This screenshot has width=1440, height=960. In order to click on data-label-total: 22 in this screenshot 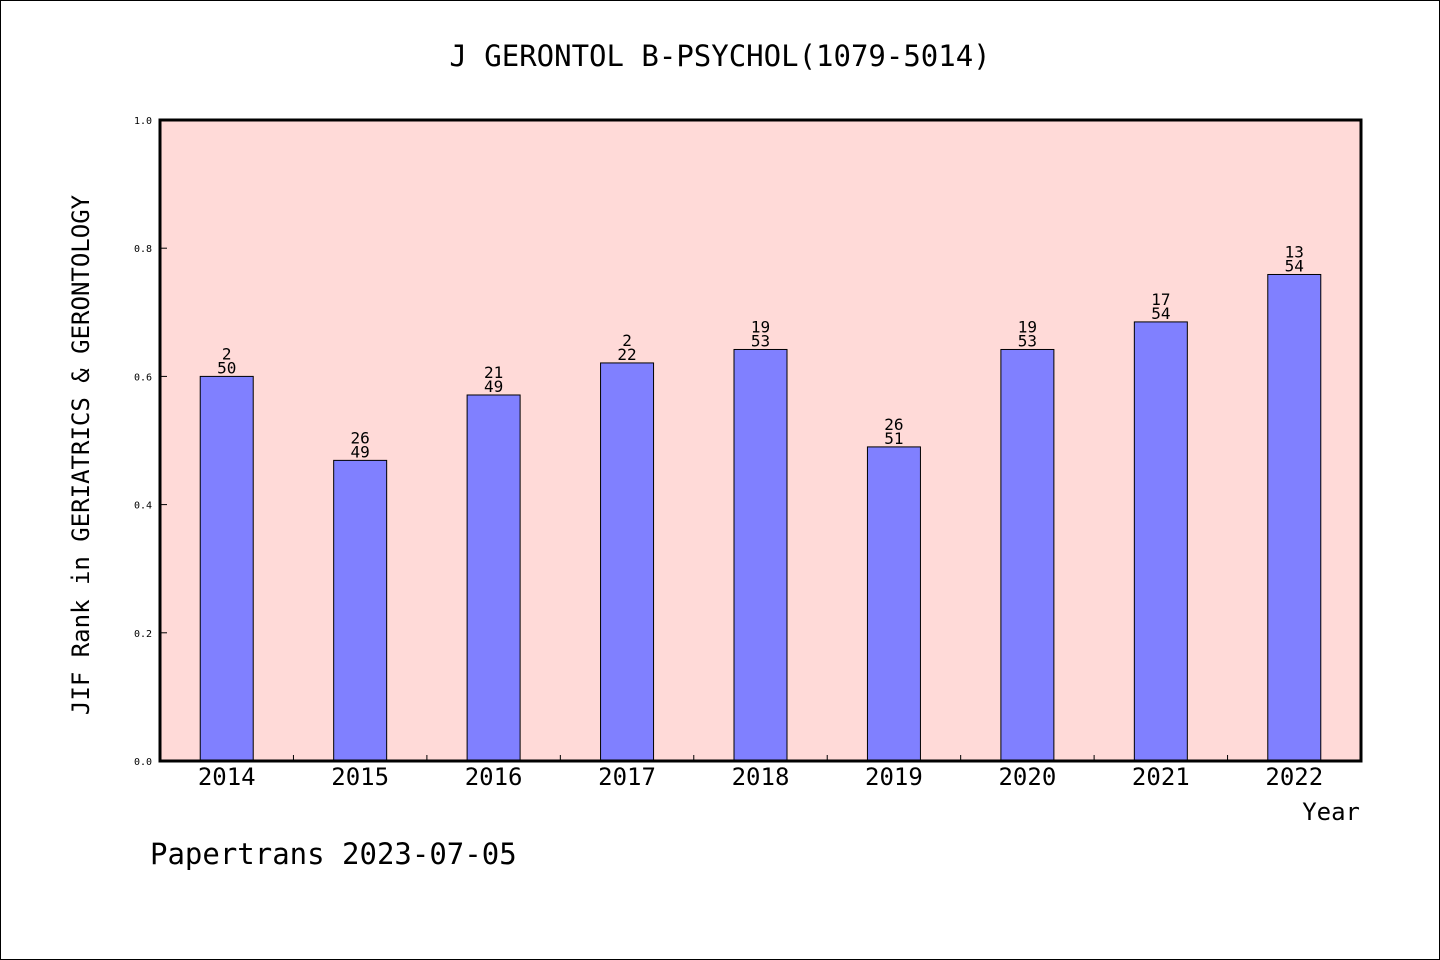, I will do `click(626, 354)`.